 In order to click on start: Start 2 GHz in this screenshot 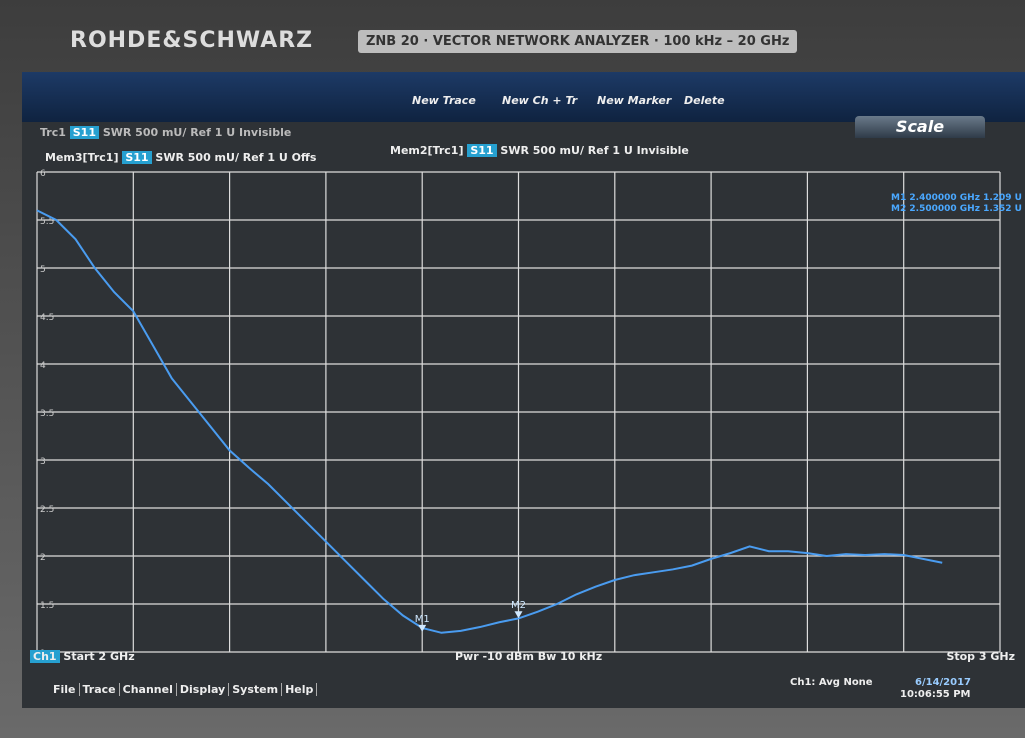, I will do `click(99, 656)`.